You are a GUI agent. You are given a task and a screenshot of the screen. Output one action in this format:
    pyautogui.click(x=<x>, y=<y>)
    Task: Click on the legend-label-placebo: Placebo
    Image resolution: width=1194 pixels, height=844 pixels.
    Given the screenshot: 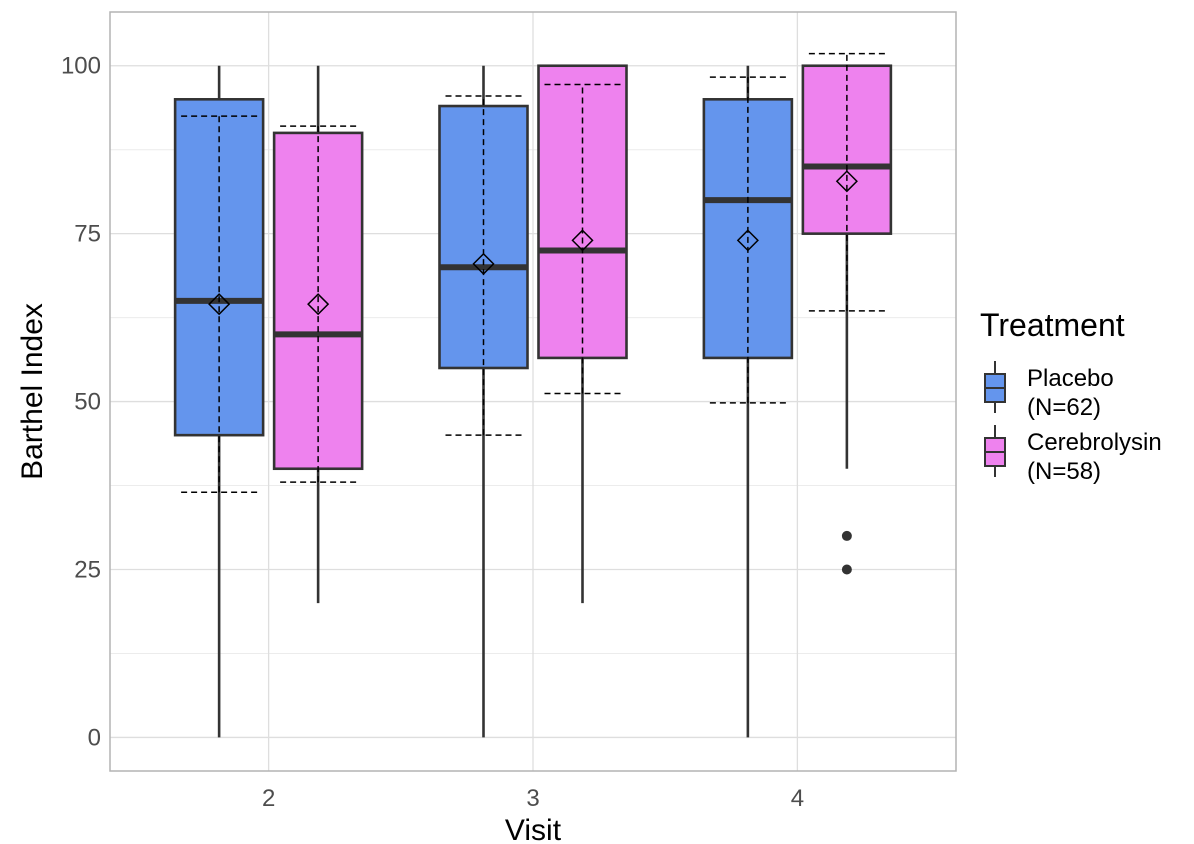 What is the action you would take?
    pyautogui.click(x=1070, y=378)
    